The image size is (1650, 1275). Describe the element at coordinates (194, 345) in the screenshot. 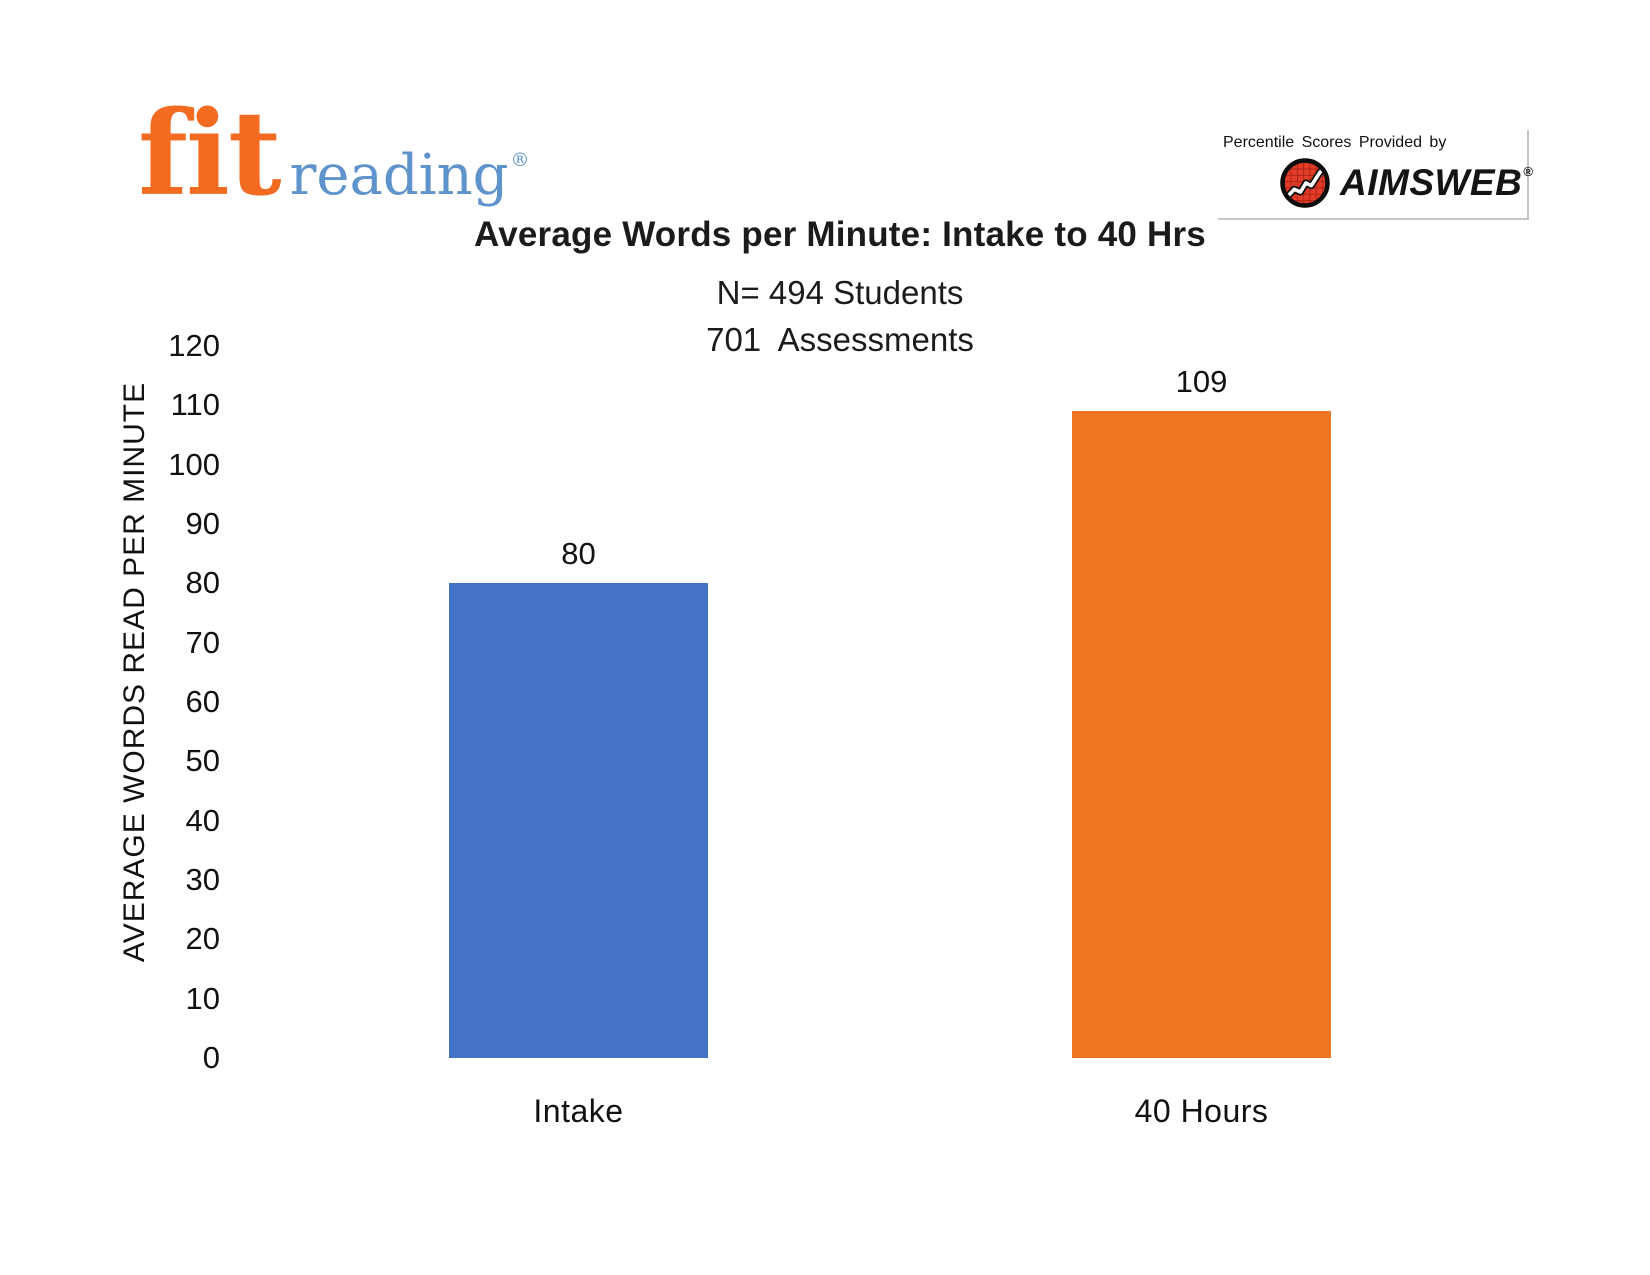

I see `y-tick-label-120: 120` at that location.